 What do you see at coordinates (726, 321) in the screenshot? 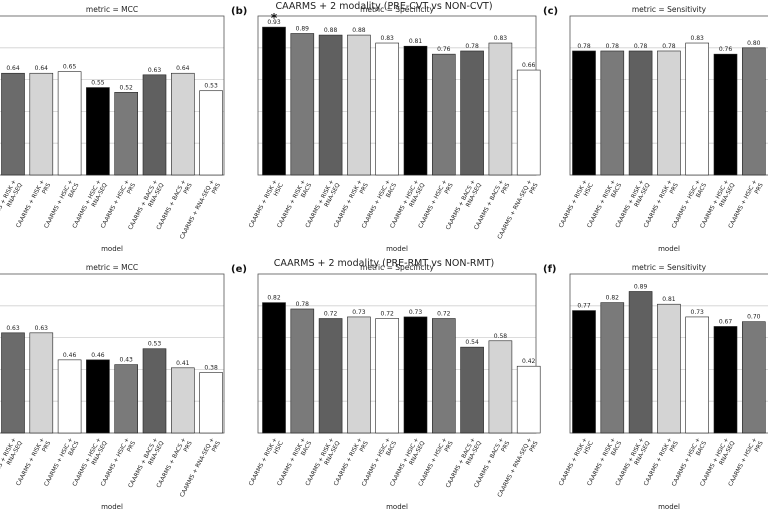
I see `bar-value-label: 0.67` at bounding box center [726, 321].